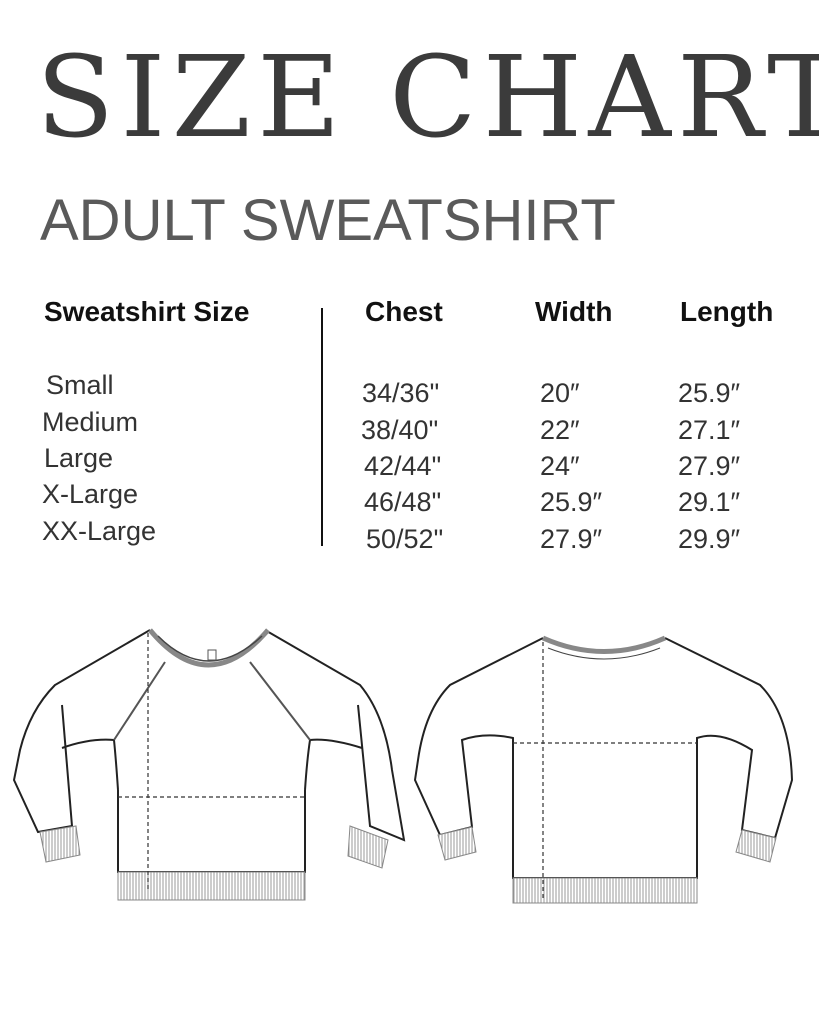  What do you see at coordinates (328, 220) in the screenshot?
I see `page-subtitle: ADULT SWEATSHIRT` at bounding box center [328, 220].